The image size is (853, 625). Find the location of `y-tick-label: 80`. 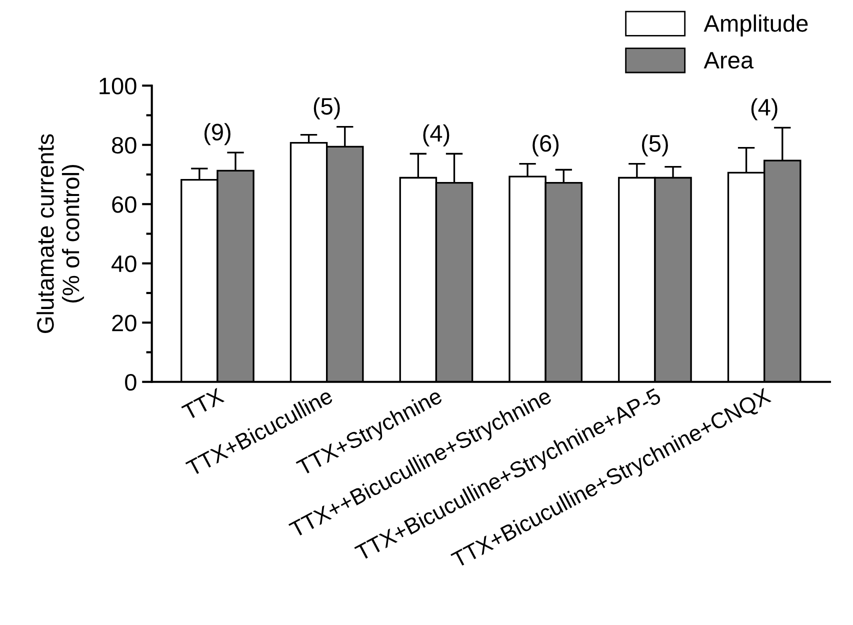

y-tick-label: 80 is located at coordinates (124, 145).